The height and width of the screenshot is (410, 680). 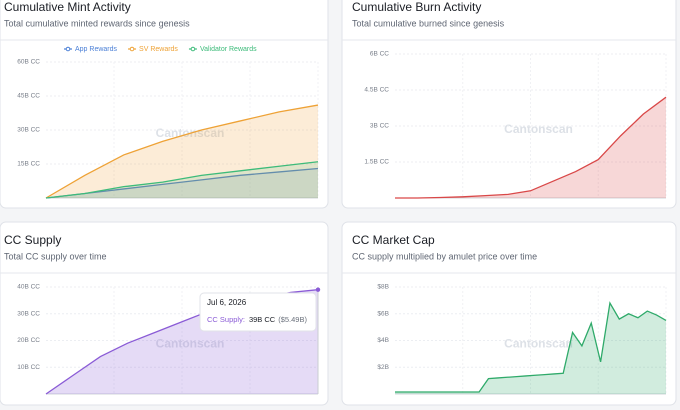 What do you see at coordinates (379, 126) in the screenshot?
I see `y-tick-label: 3B CC` at bounding box center [379, 126].